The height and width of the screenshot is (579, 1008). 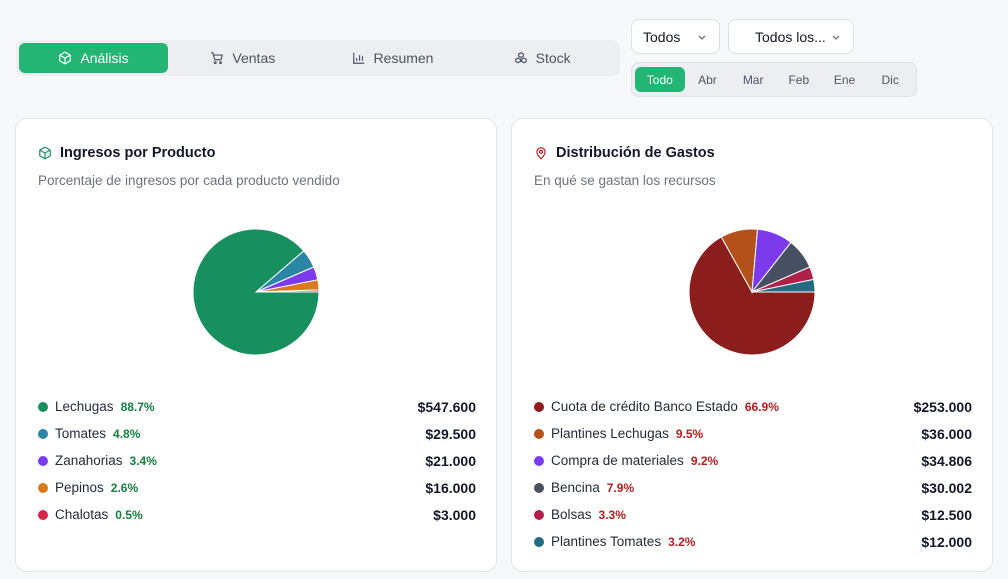 What do you see at coordinates (454, 514) in the screenshot?
I see `legend-amount: $3.000` at bounding box center [454, 514].